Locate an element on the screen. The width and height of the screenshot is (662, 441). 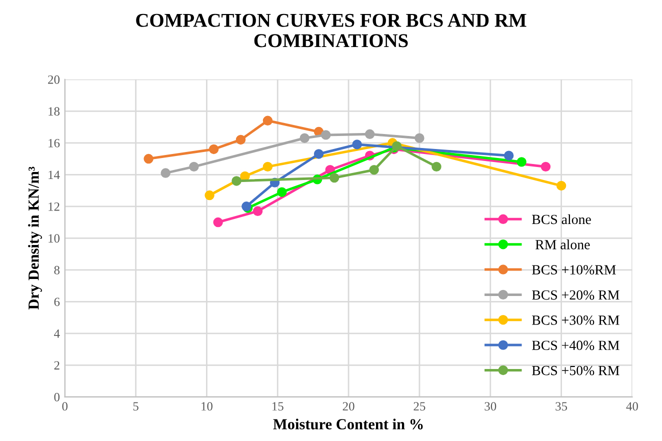
y-tick-label: 4 is located at coordinates (57, 334).